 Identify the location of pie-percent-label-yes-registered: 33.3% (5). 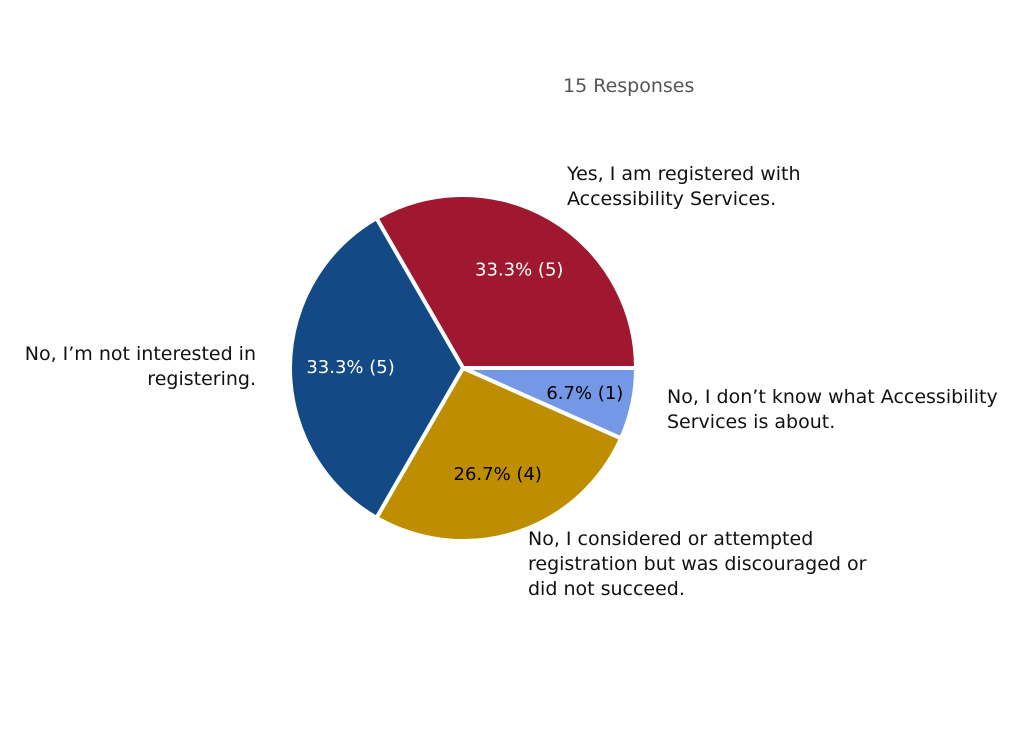
(519, 270).